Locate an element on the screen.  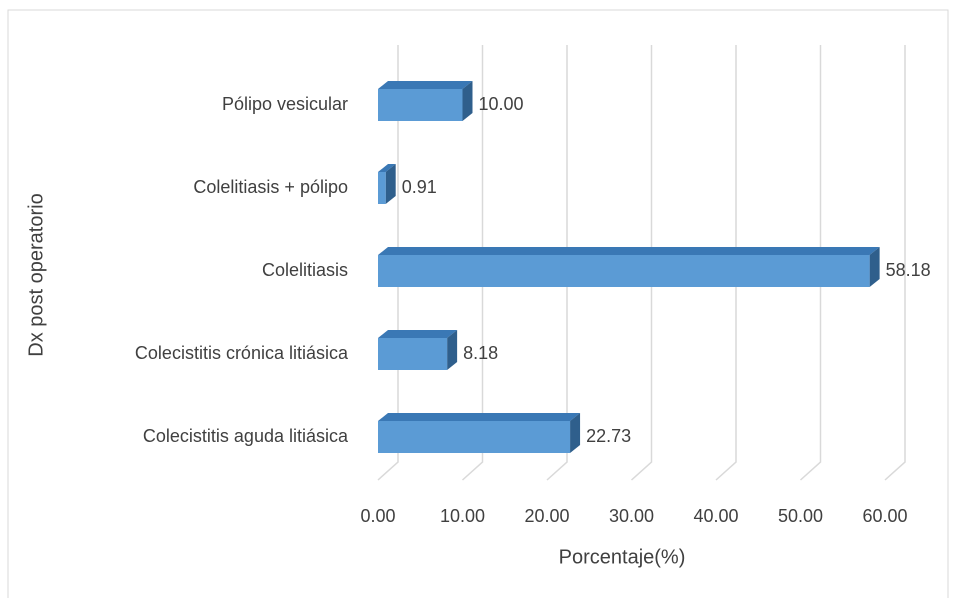
y-axis-title: Dx post operatorio is located at coordinates (36, 274).